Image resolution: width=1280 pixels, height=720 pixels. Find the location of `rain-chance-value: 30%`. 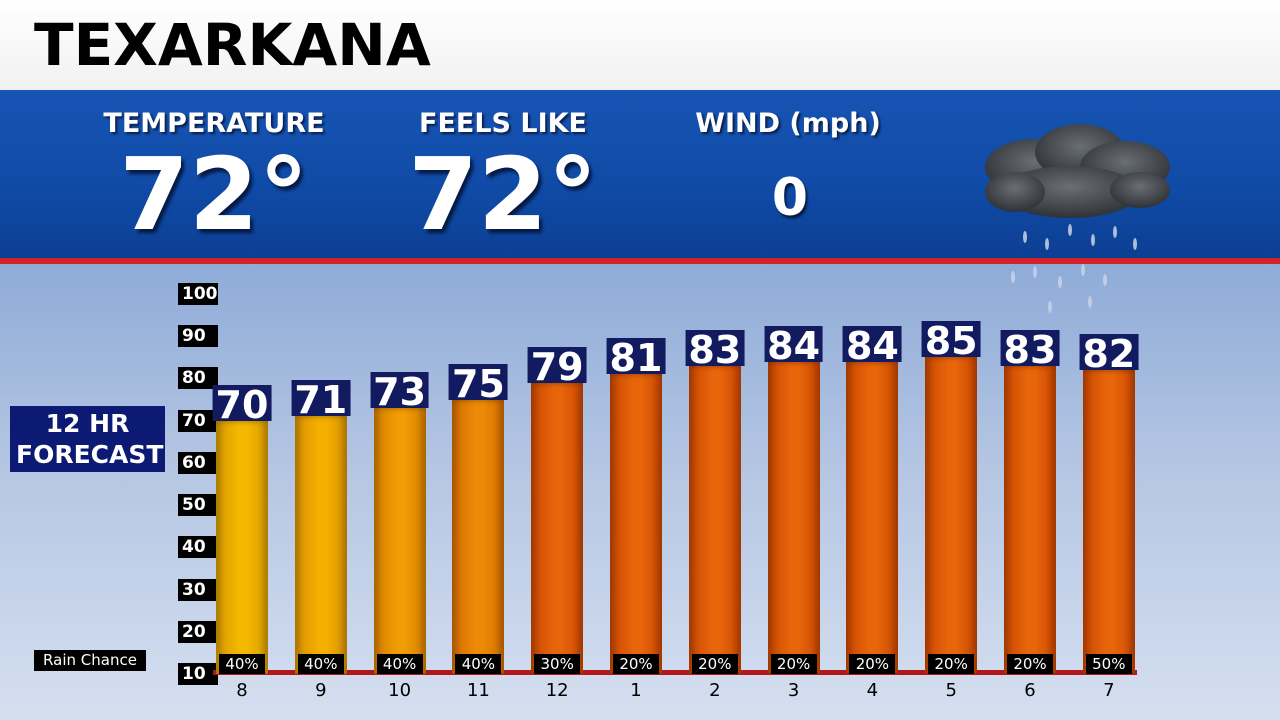

rain-chance-value: 30% is located at coordinates (557, 664).